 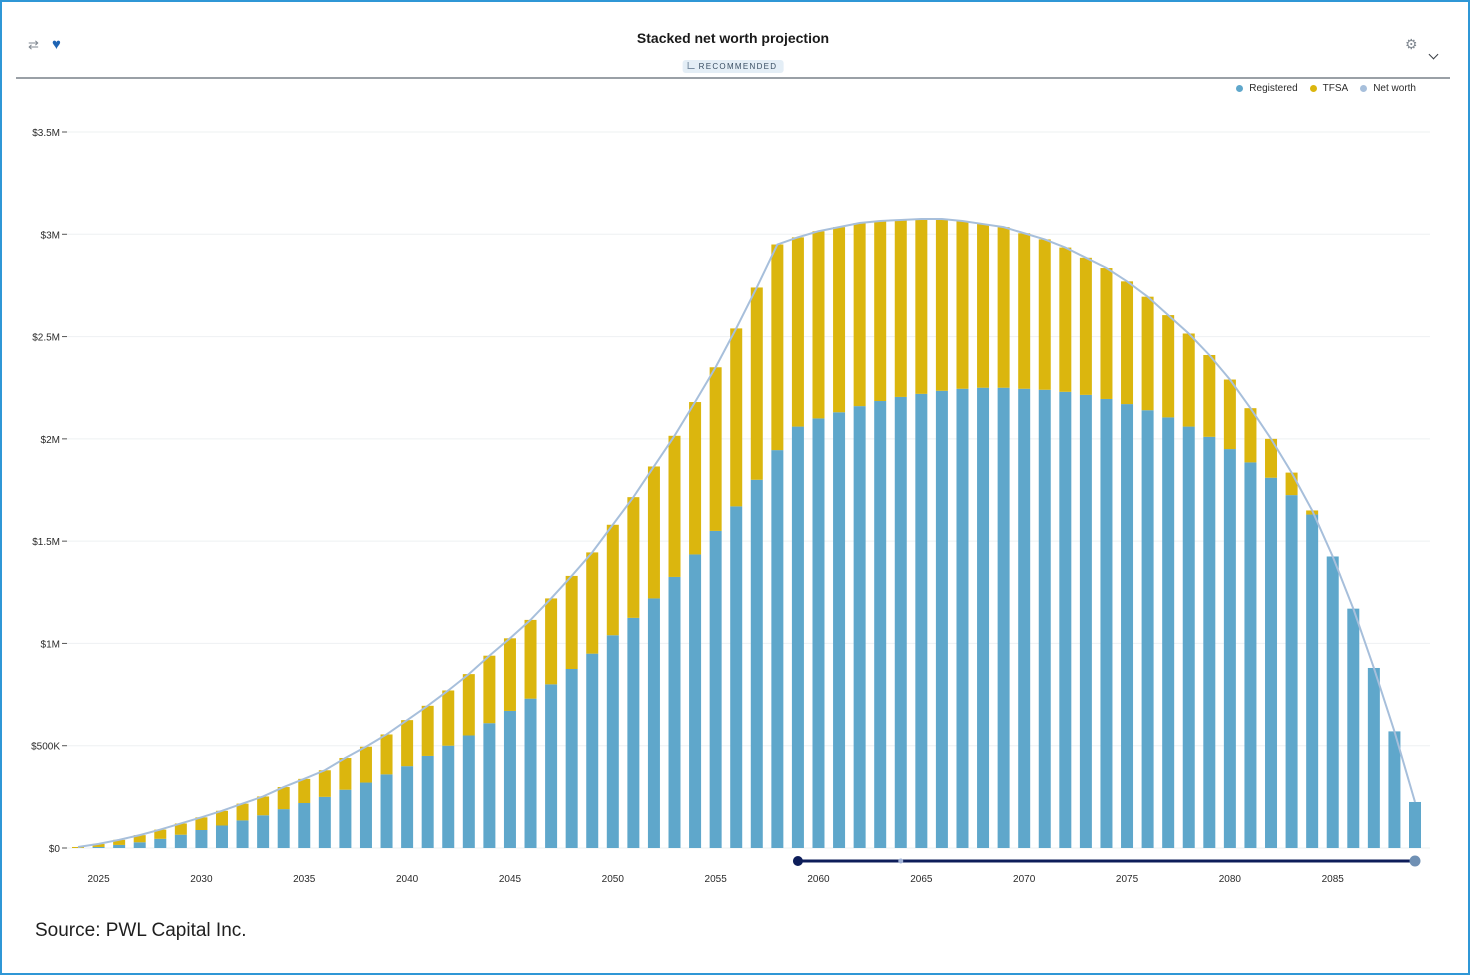 What do you see at coordinates (1411, 44) in the screenshot?
I see `settings-icon: ⚙` at bounding box center [1411, 44].